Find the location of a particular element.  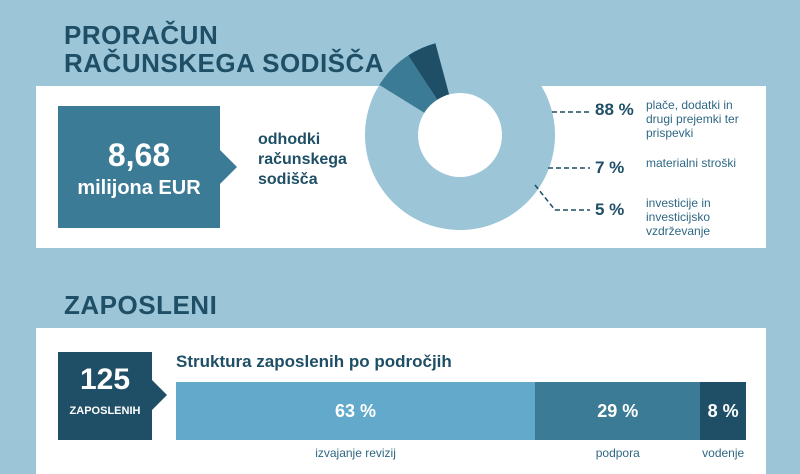

budget-amount-value: 8,68 is located at coordinates (139, 155).